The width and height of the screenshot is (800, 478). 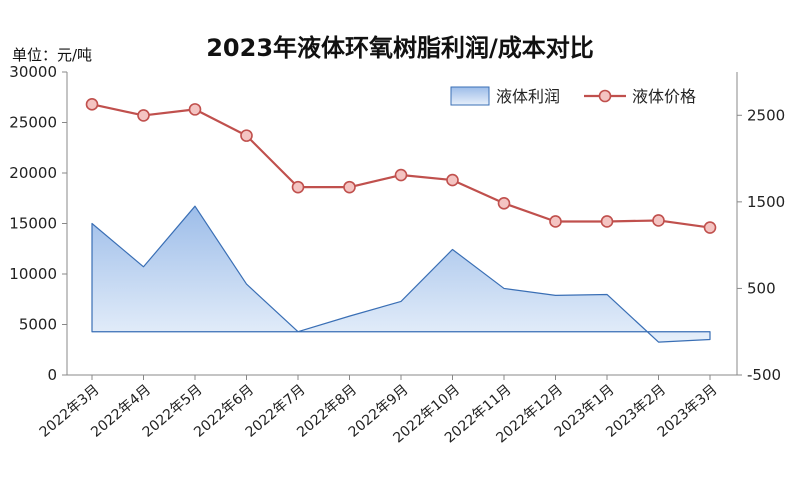 What do you see at coordinates (766, 202) in the screenshot?
I see `right-tick-label: 1500` at bounding box center [766, 202].